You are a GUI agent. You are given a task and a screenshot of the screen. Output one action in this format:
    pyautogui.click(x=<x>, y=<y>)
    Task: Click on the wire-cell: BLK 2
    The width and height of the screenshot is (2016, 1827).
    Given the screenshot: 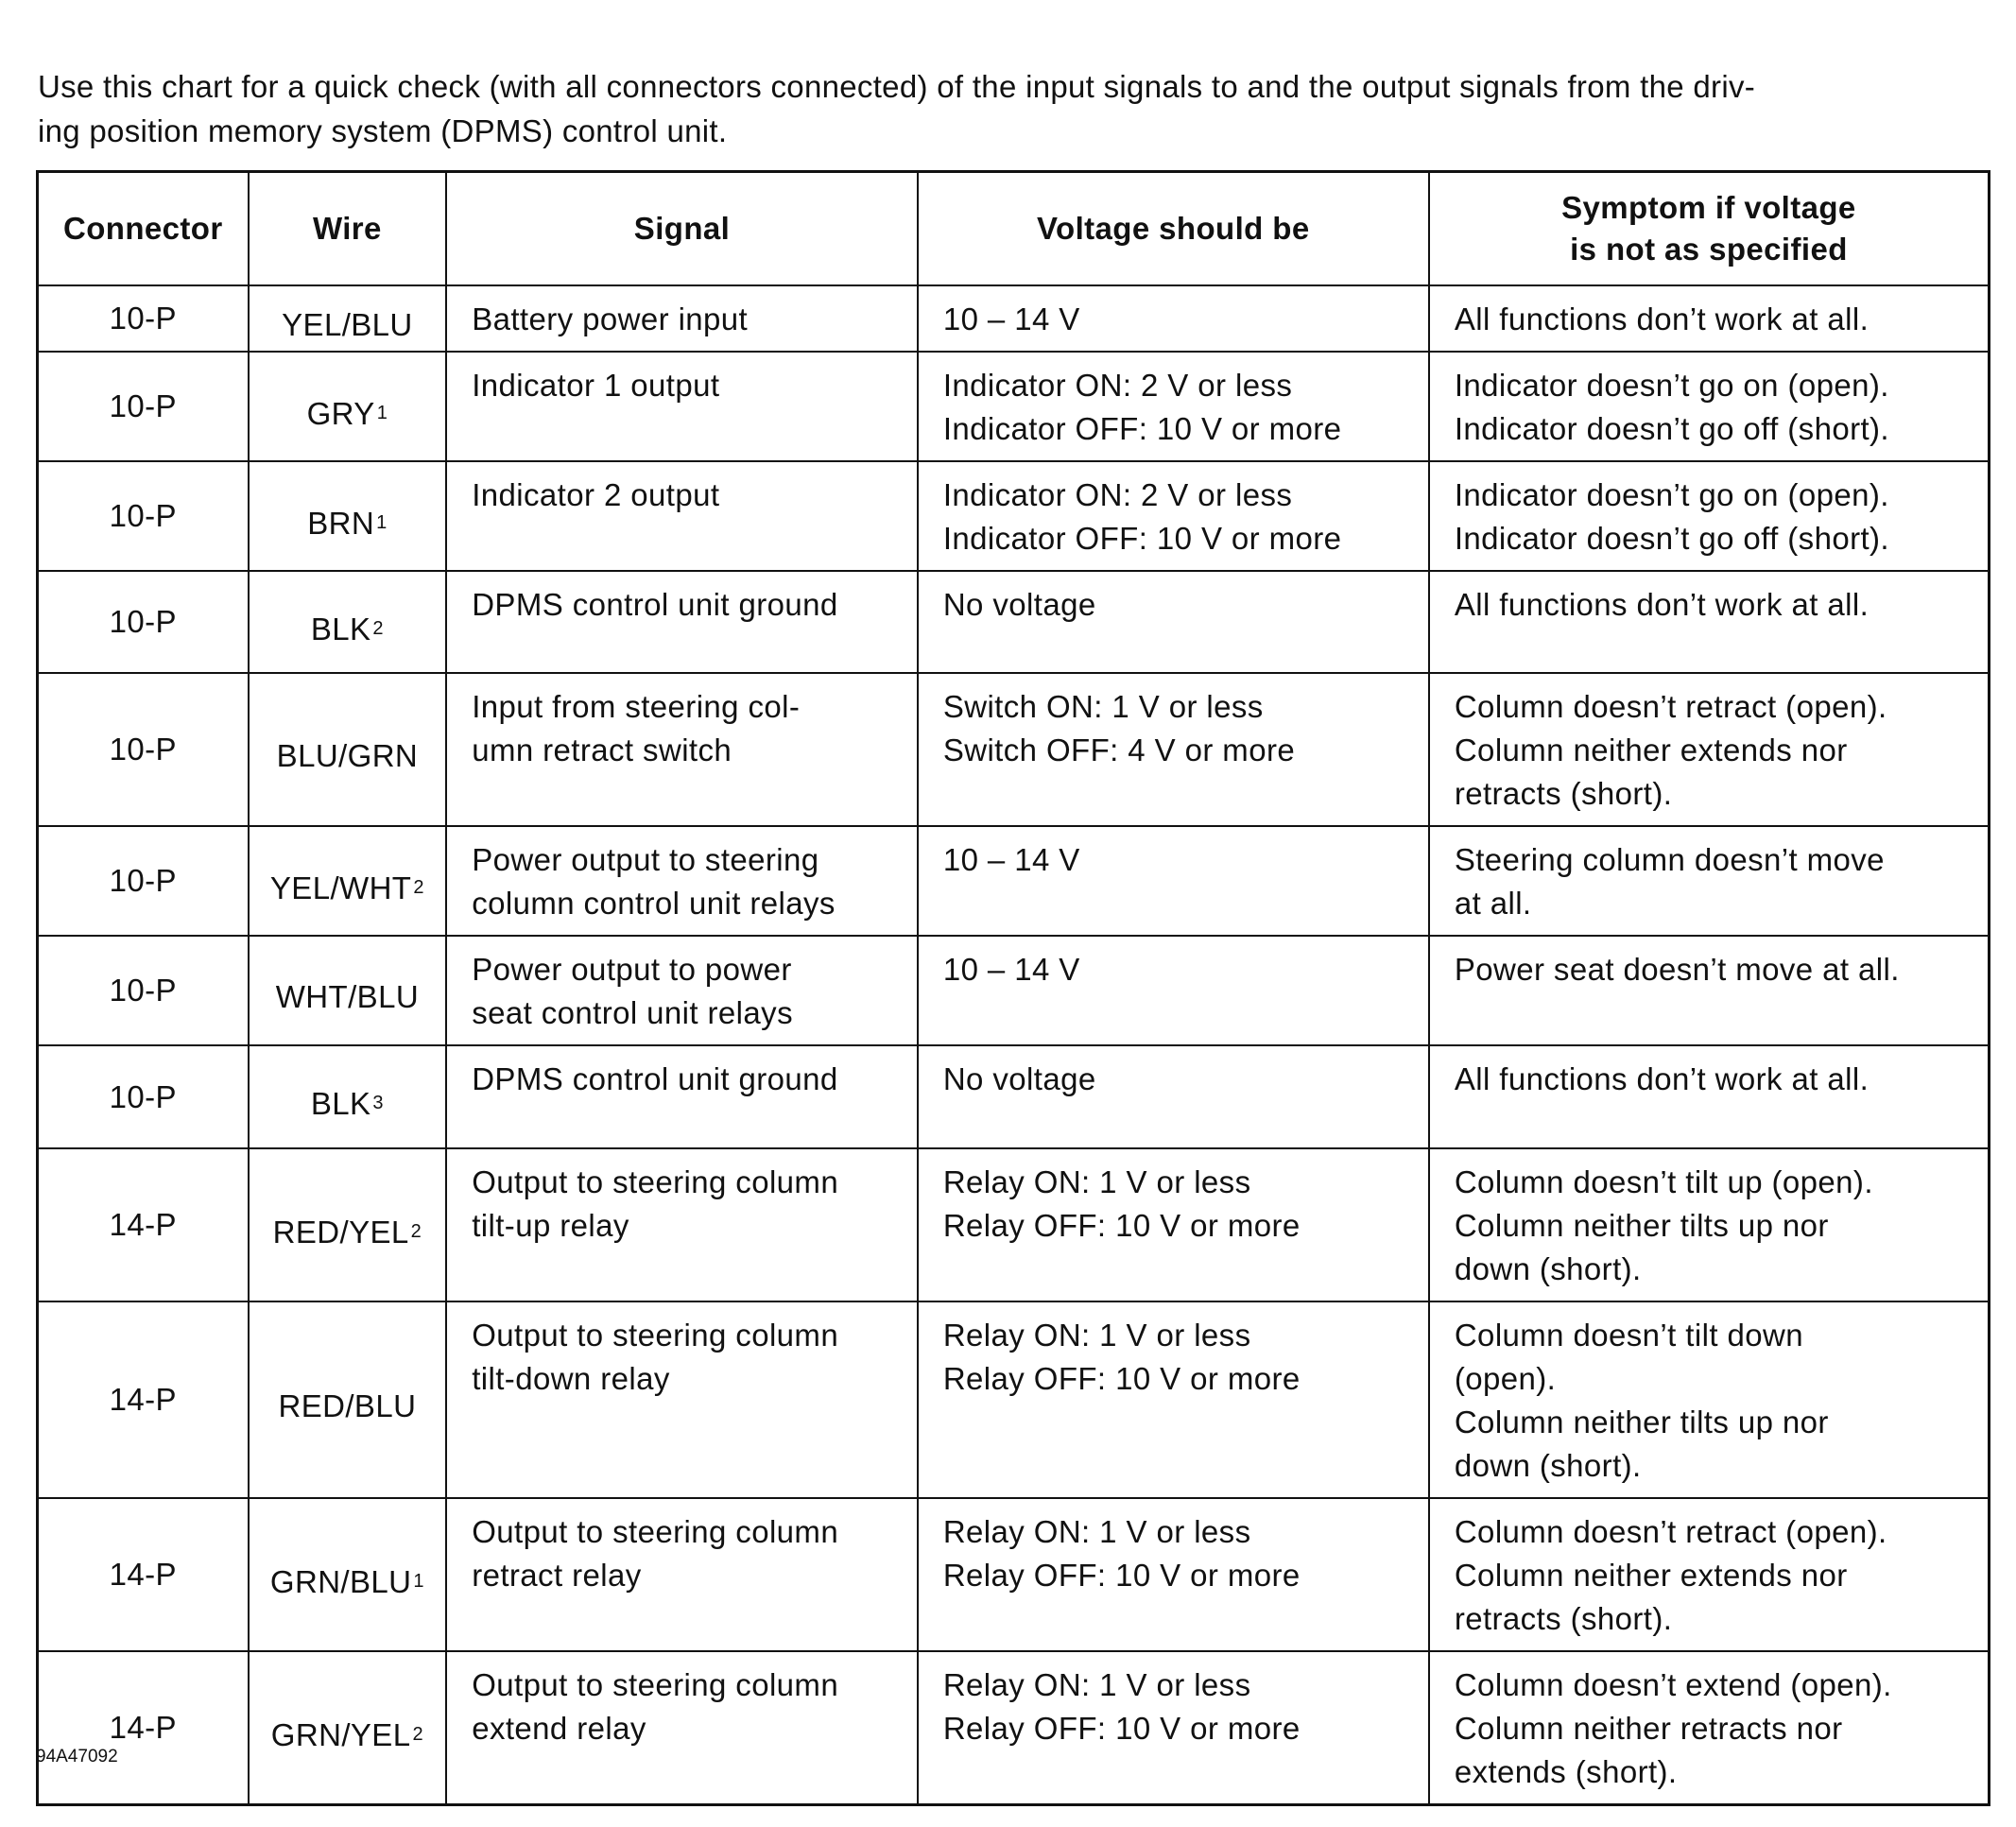 What is the action you would take?
    pyautogui.click(x=347, y=622)
    